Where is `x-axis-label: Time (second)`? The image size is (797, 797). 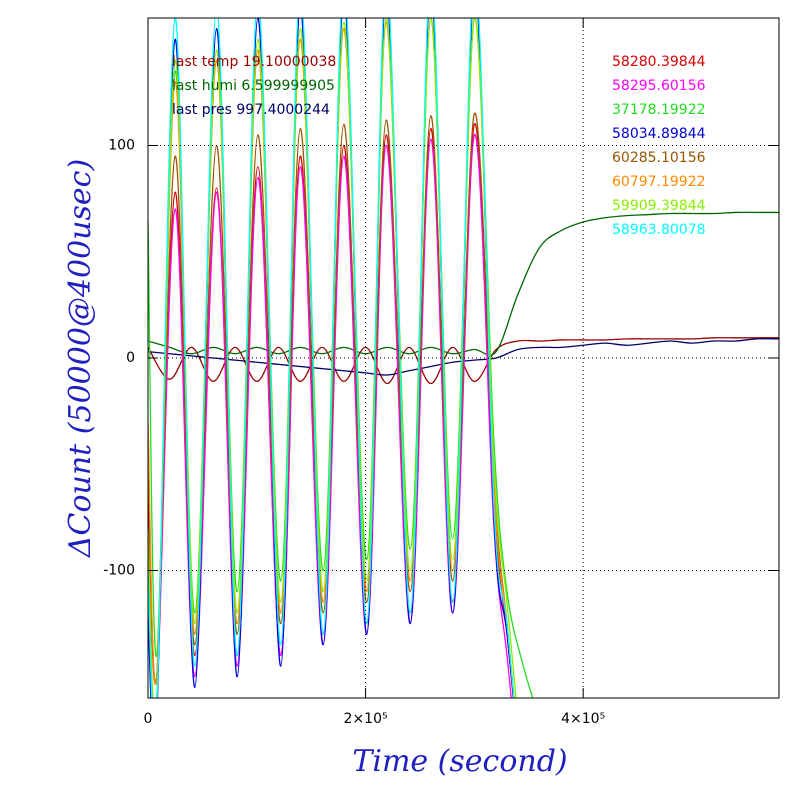
x-axis-label: Time (second) is located at coordinates (459, 761).